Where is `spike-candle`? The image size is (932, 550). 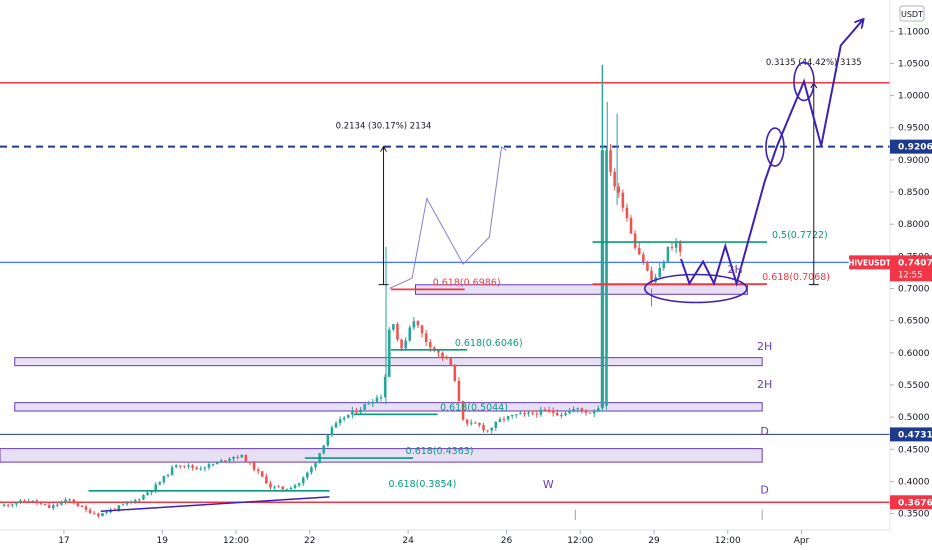
spike-candle is located at coordinates (602, 278).